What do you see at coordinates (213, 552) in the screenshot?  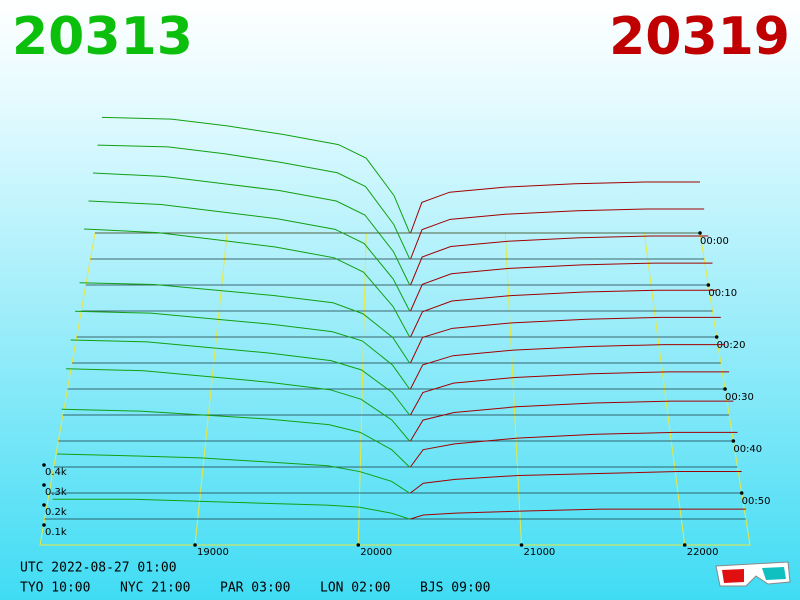 I see `x-tick-label: 19000` at bounding box center [213, 552].